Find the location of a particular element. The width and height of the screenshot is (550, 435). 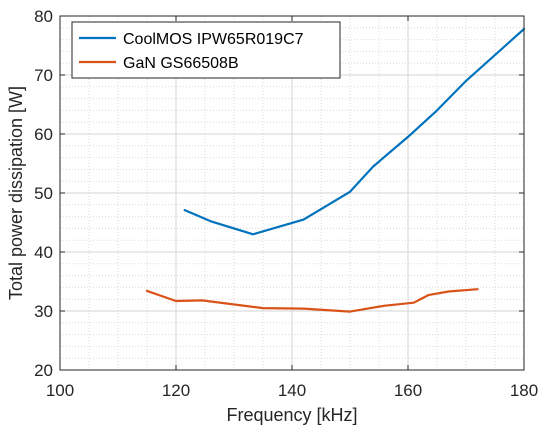

legend-box is located at coordinates (206, 50).